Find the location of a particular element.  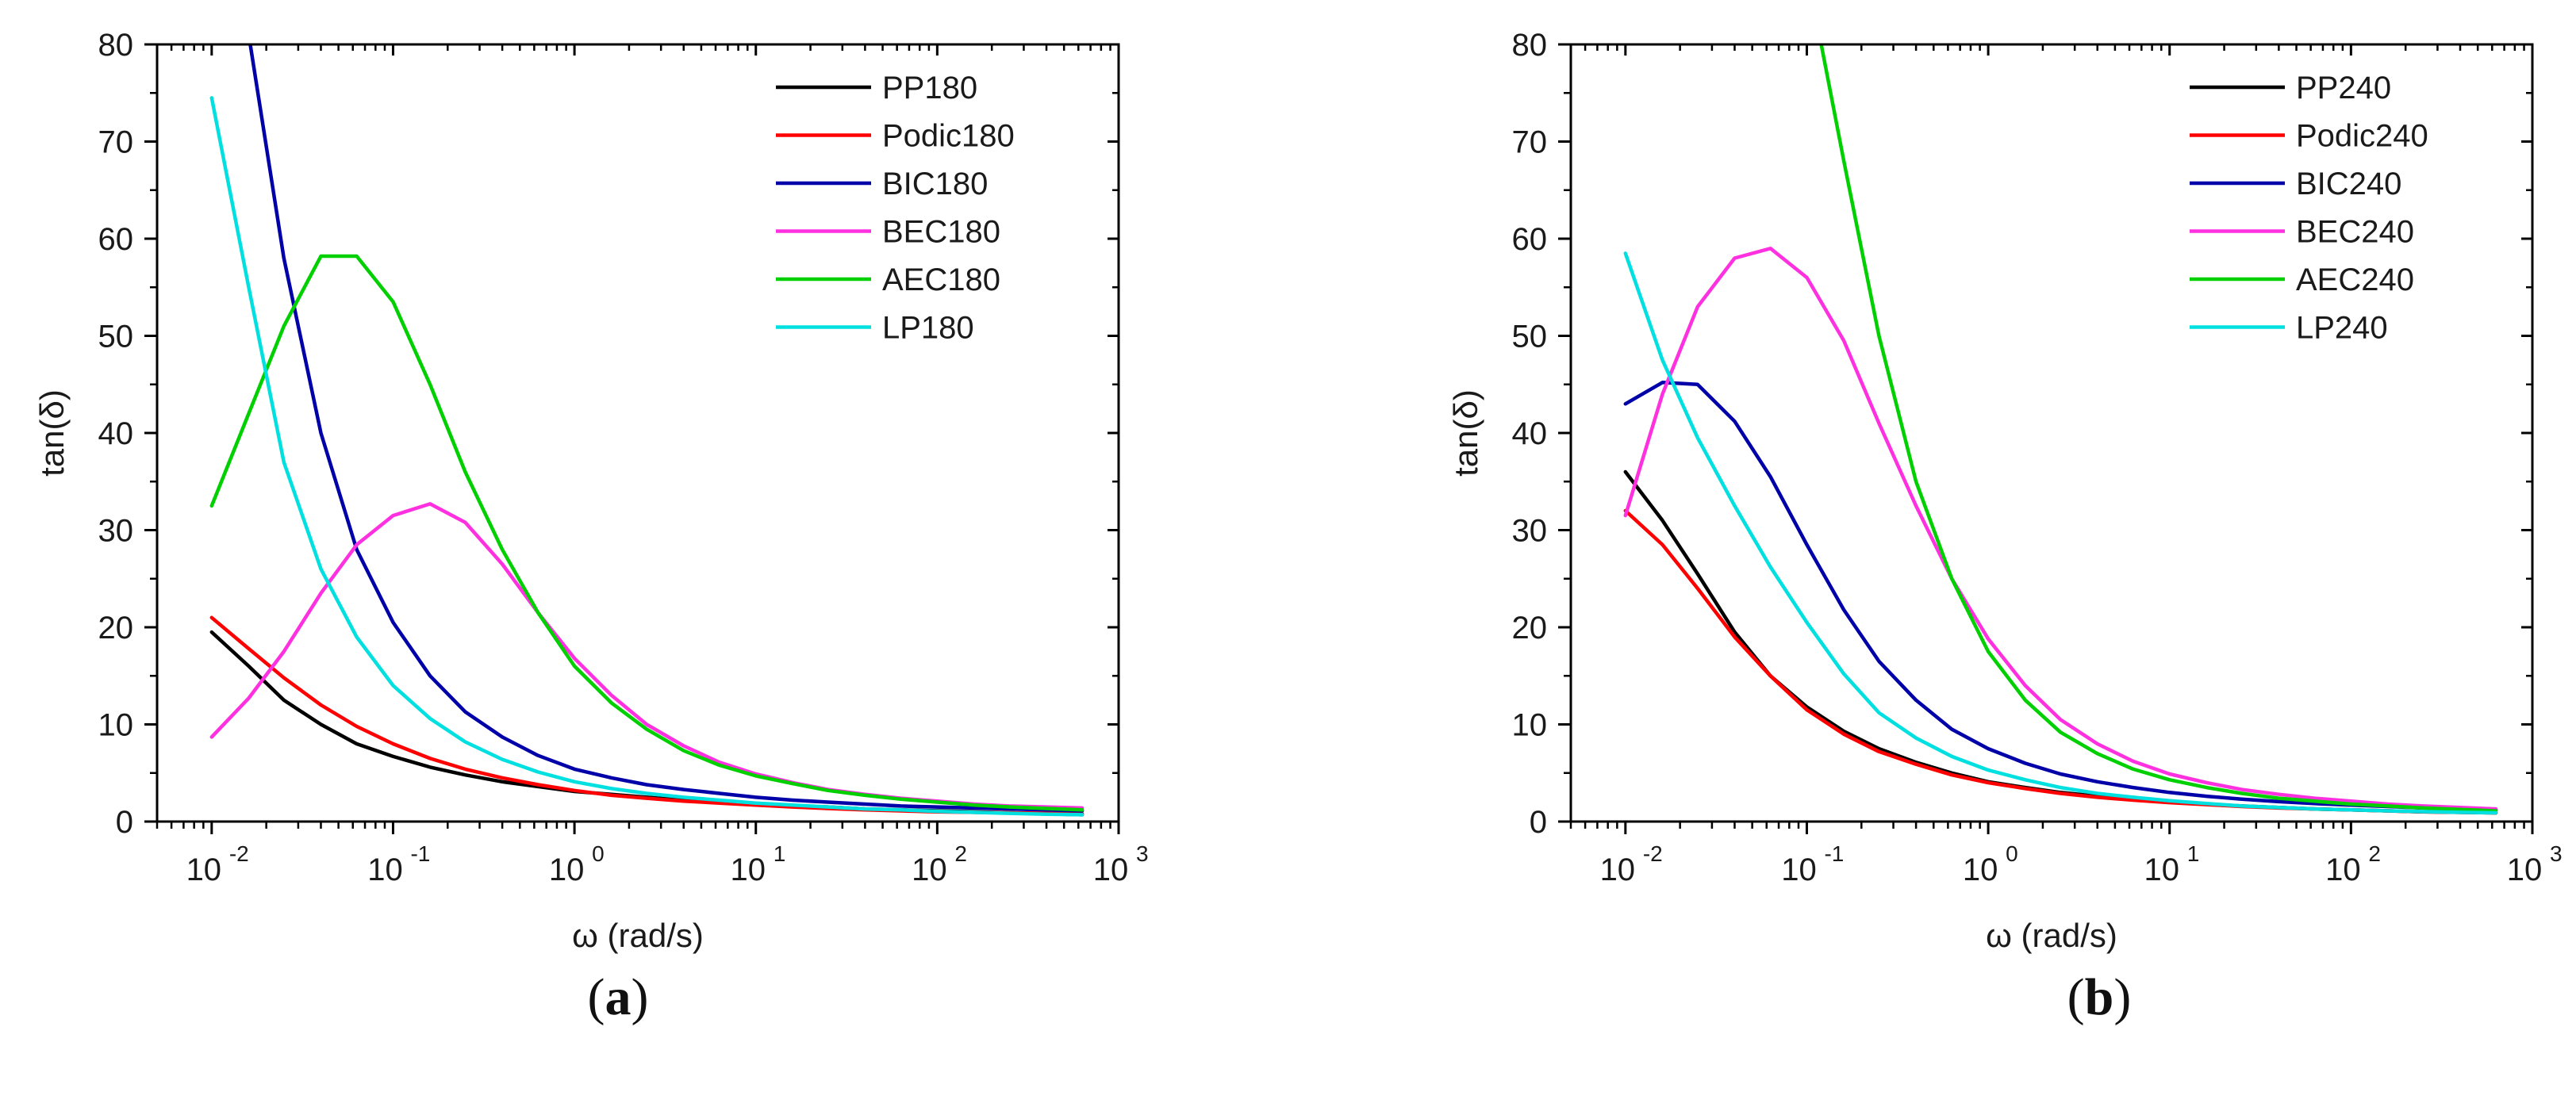

legend-label-bec240: BEC240 is located at coordinates (2355, 232).